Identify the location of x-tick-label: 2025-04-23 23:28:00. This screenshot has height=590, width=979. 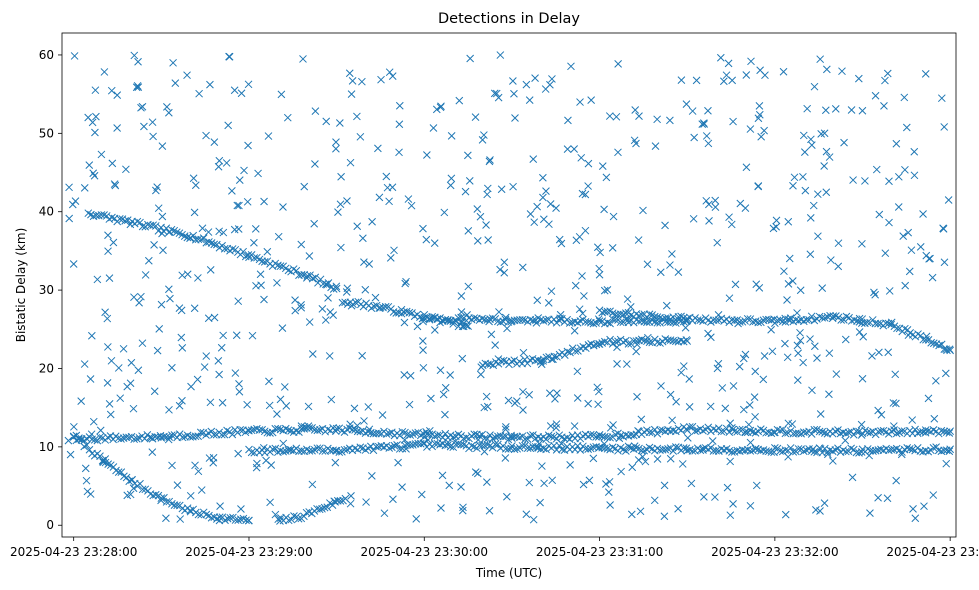
(73, 552).